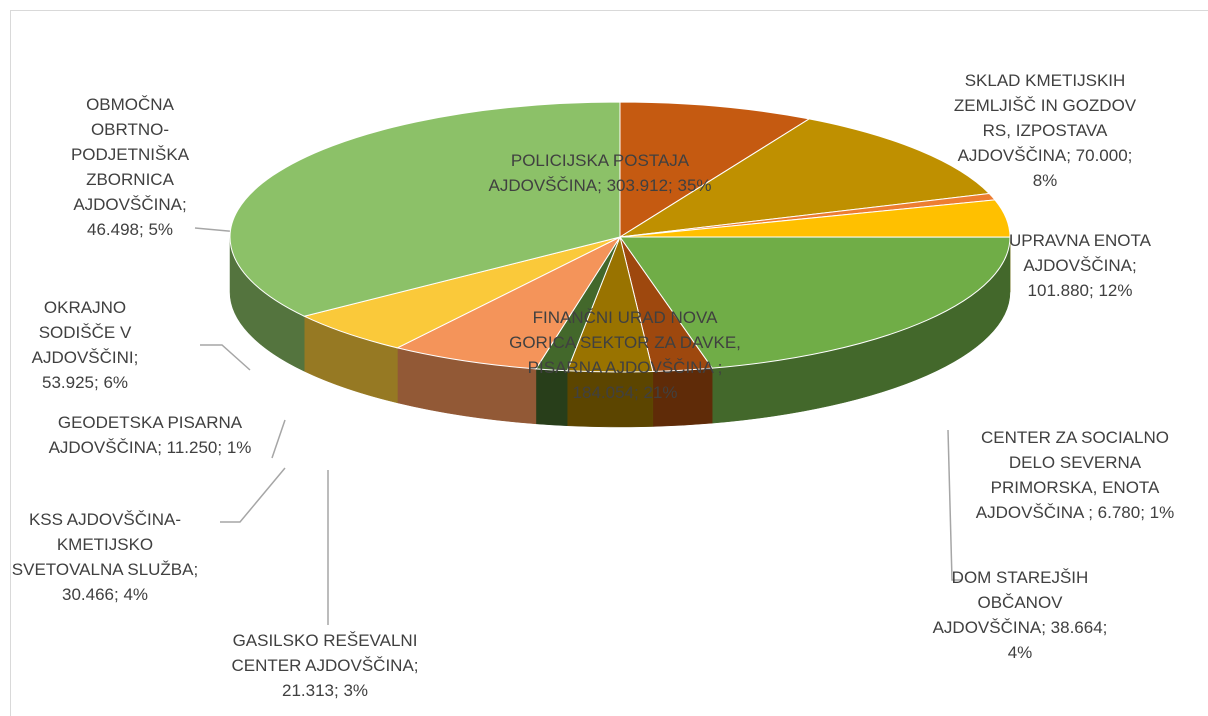 This screenshot has width=1208, height=716. What do you see at coordinates (1119, 512) in the screenshot?
I see `value-label: 6.780` at bounding box center [1119, 512].